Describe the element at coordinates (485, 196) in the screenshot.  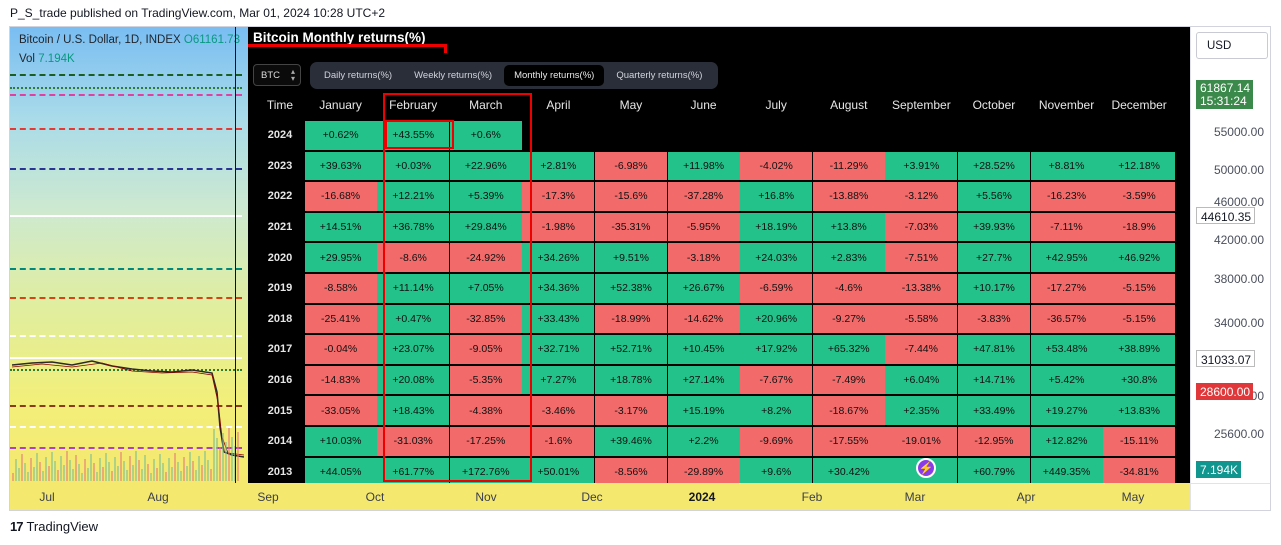
I see `return-cell: +5.39%` at that location.